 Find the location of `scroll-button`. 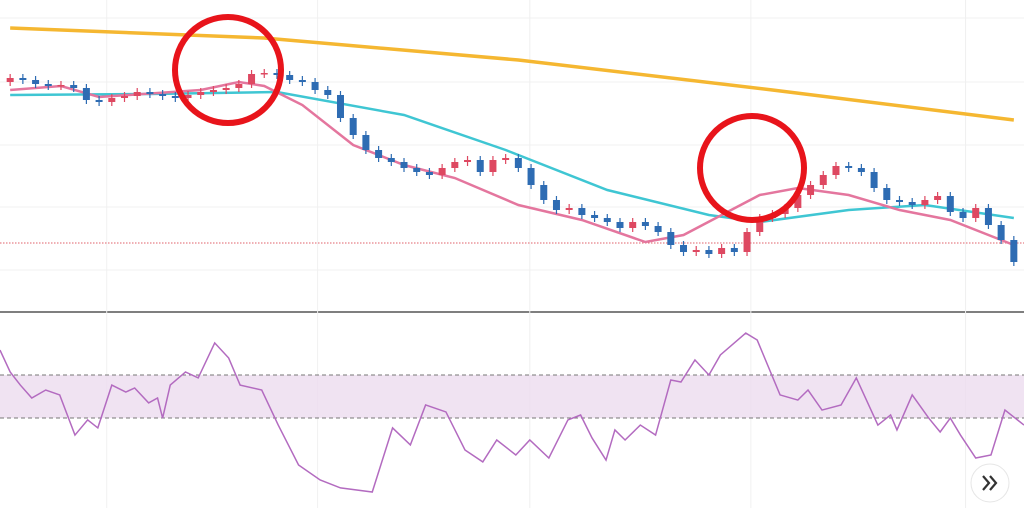

scroll-button is located at coordinates (990, 483).